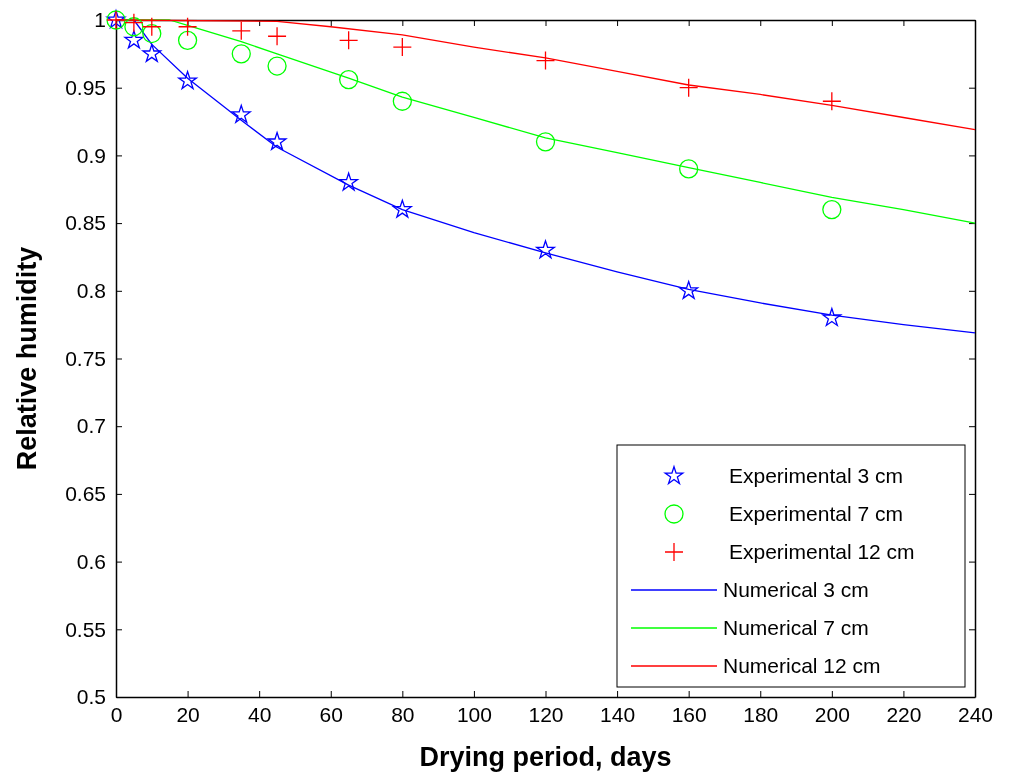 The width and height of the screenshot is (1012, 774). Describe the element at coordinates (689, 714) in the screenshot. I see `x-tick-label: 160` at that location.